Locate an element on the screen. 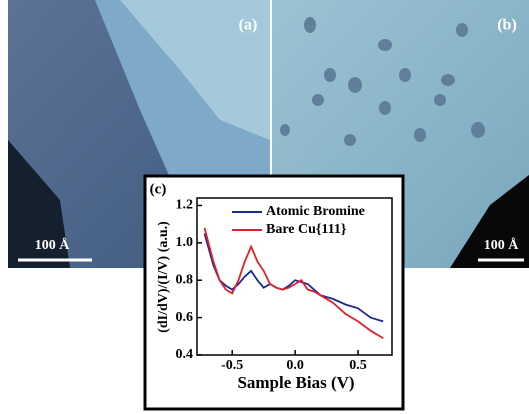  y-tick-label: 0.8 is located at coordinates (185, 279).